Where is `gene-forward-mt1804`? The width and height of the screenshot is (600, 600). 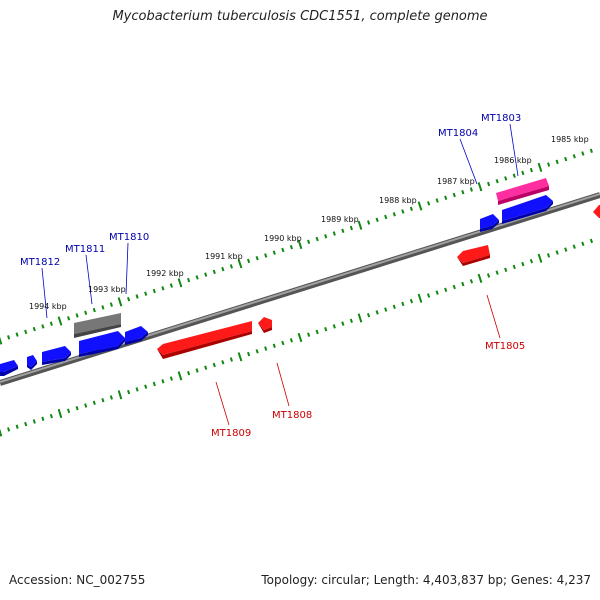 gene-forward-mt1804 is located at coordinates (489, 223).